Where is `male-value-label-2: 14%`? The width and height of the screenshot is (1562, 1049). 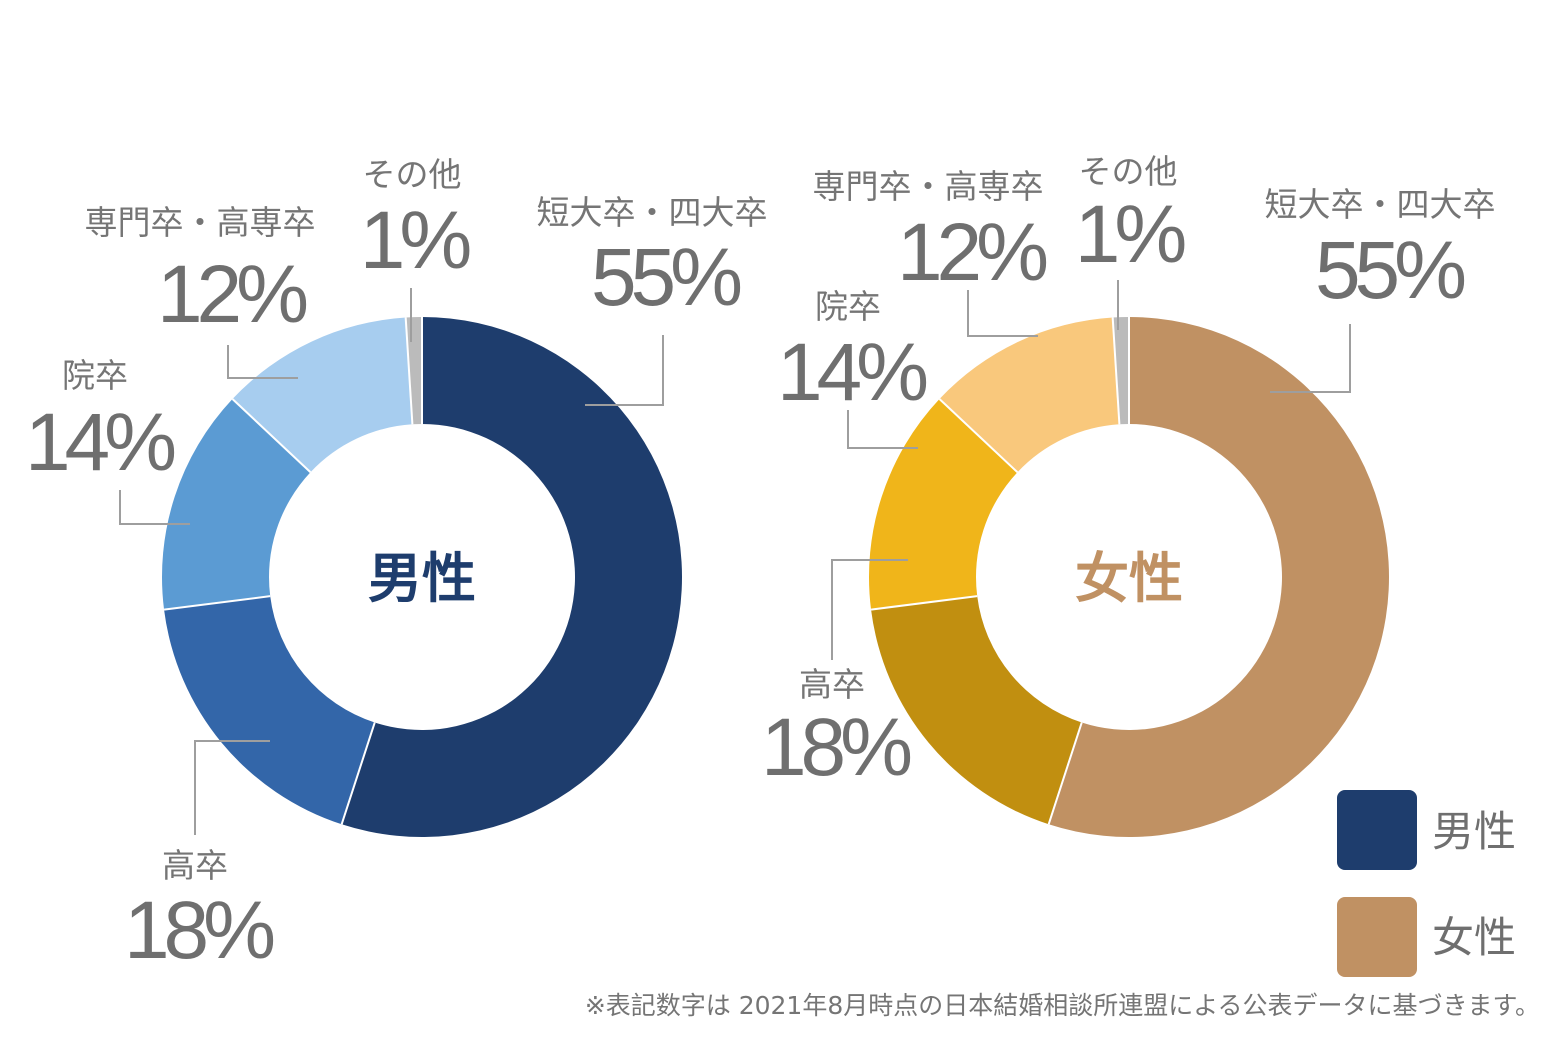 male-value-label-2: 14% is located at coordinates (99, 442).